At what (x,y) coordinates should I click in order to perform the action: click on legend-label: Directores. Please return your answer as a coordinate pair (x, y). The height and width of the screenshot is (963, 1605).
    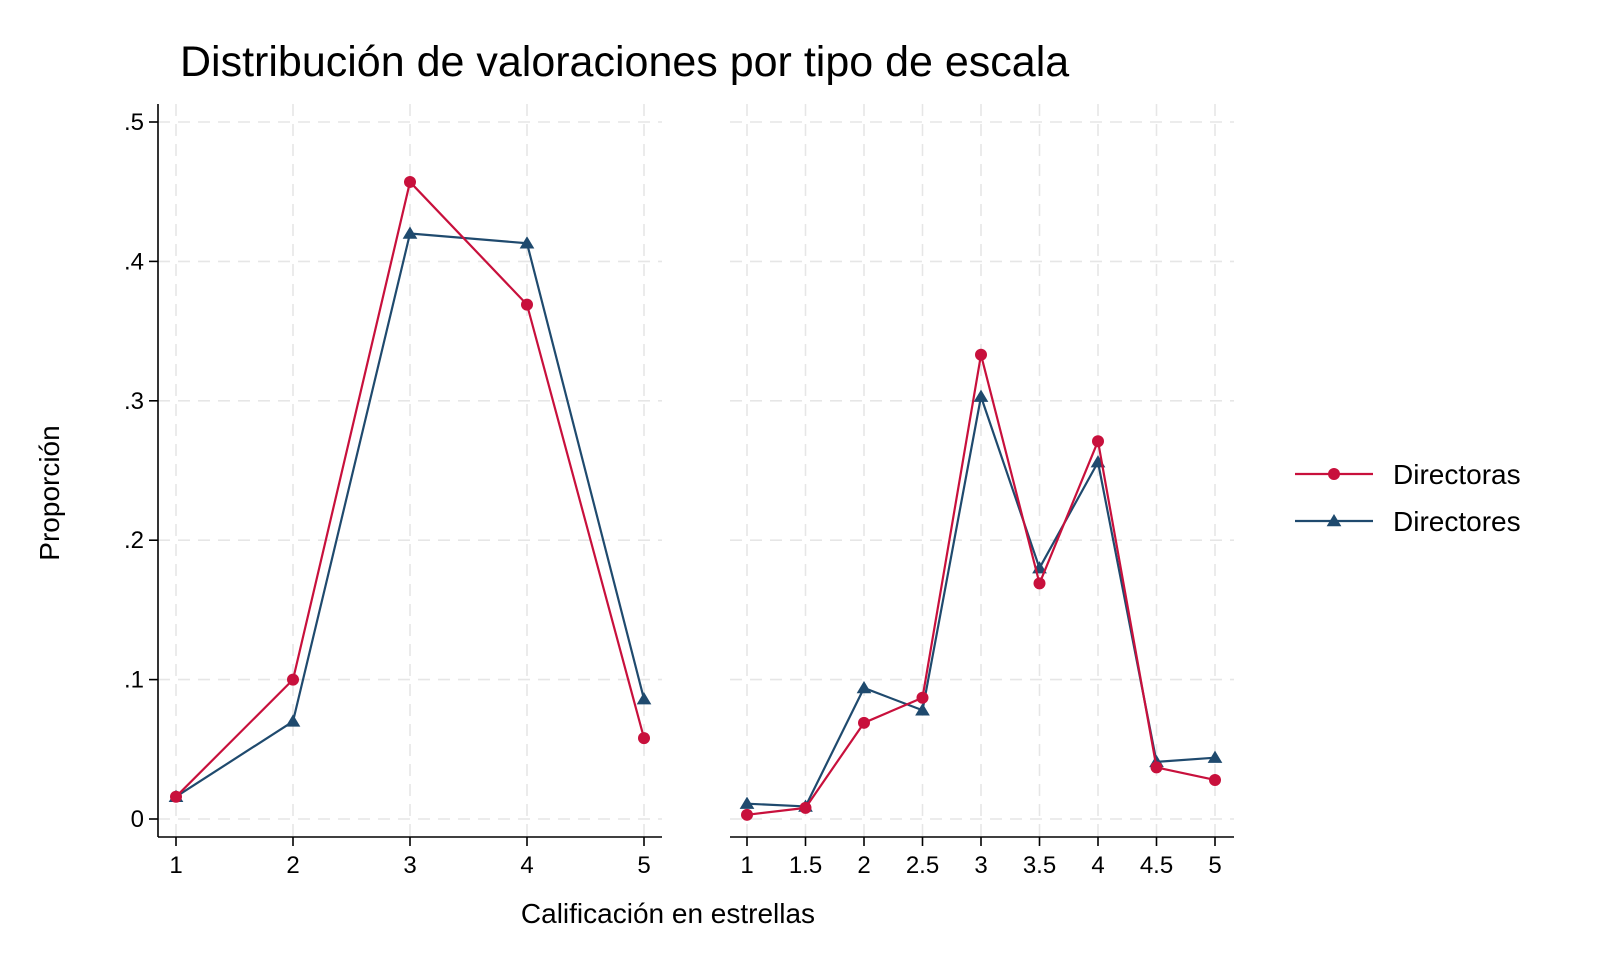
    Looking at the image, I should click on (1457, 521).